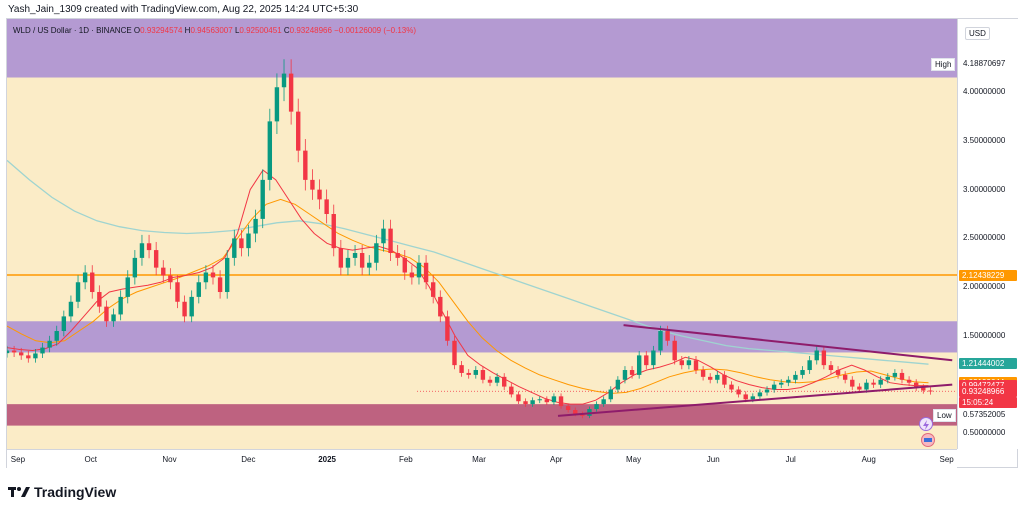 The width and height of the screenshot is (1024, 513). I want to click on legend-high: 0.94563007, so click(211, 30).